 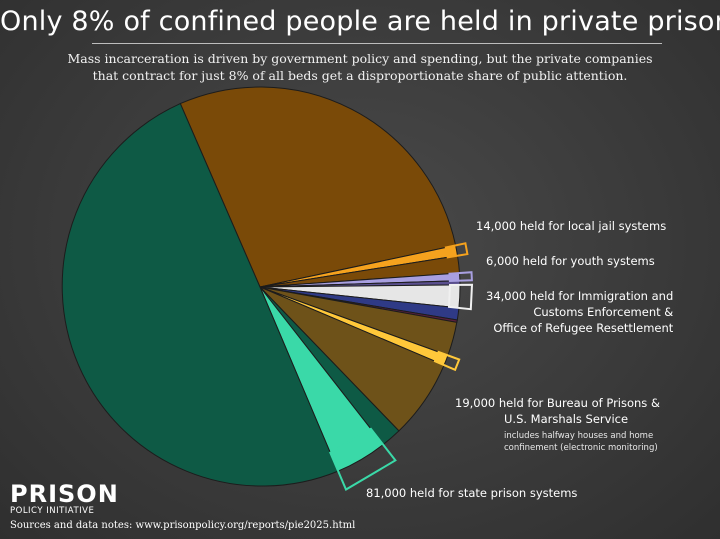 I want to click on label-local-jail-text: 14,000 held for local jail systems, so click(x=571, y=226).